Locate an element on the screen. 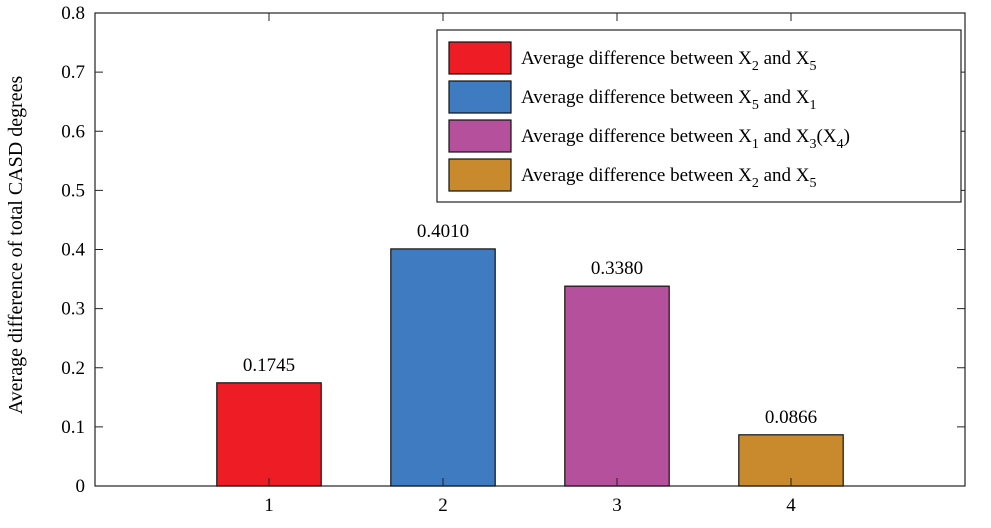 The height and width of the screenshot is (528, 991). y-tick-label: 0.6 is located at coordinates (73, 131).